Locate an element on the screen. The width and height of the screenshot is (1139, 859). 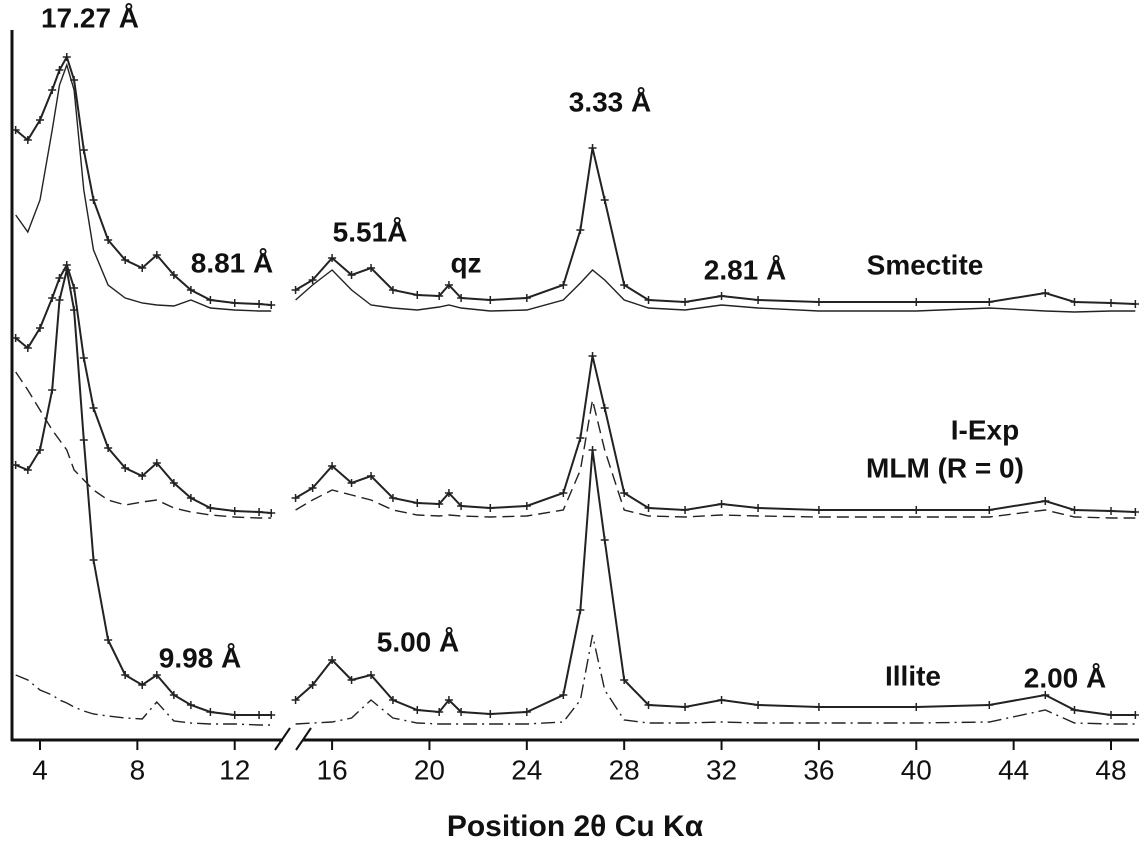
series-line is located at coordinates (575, 680).